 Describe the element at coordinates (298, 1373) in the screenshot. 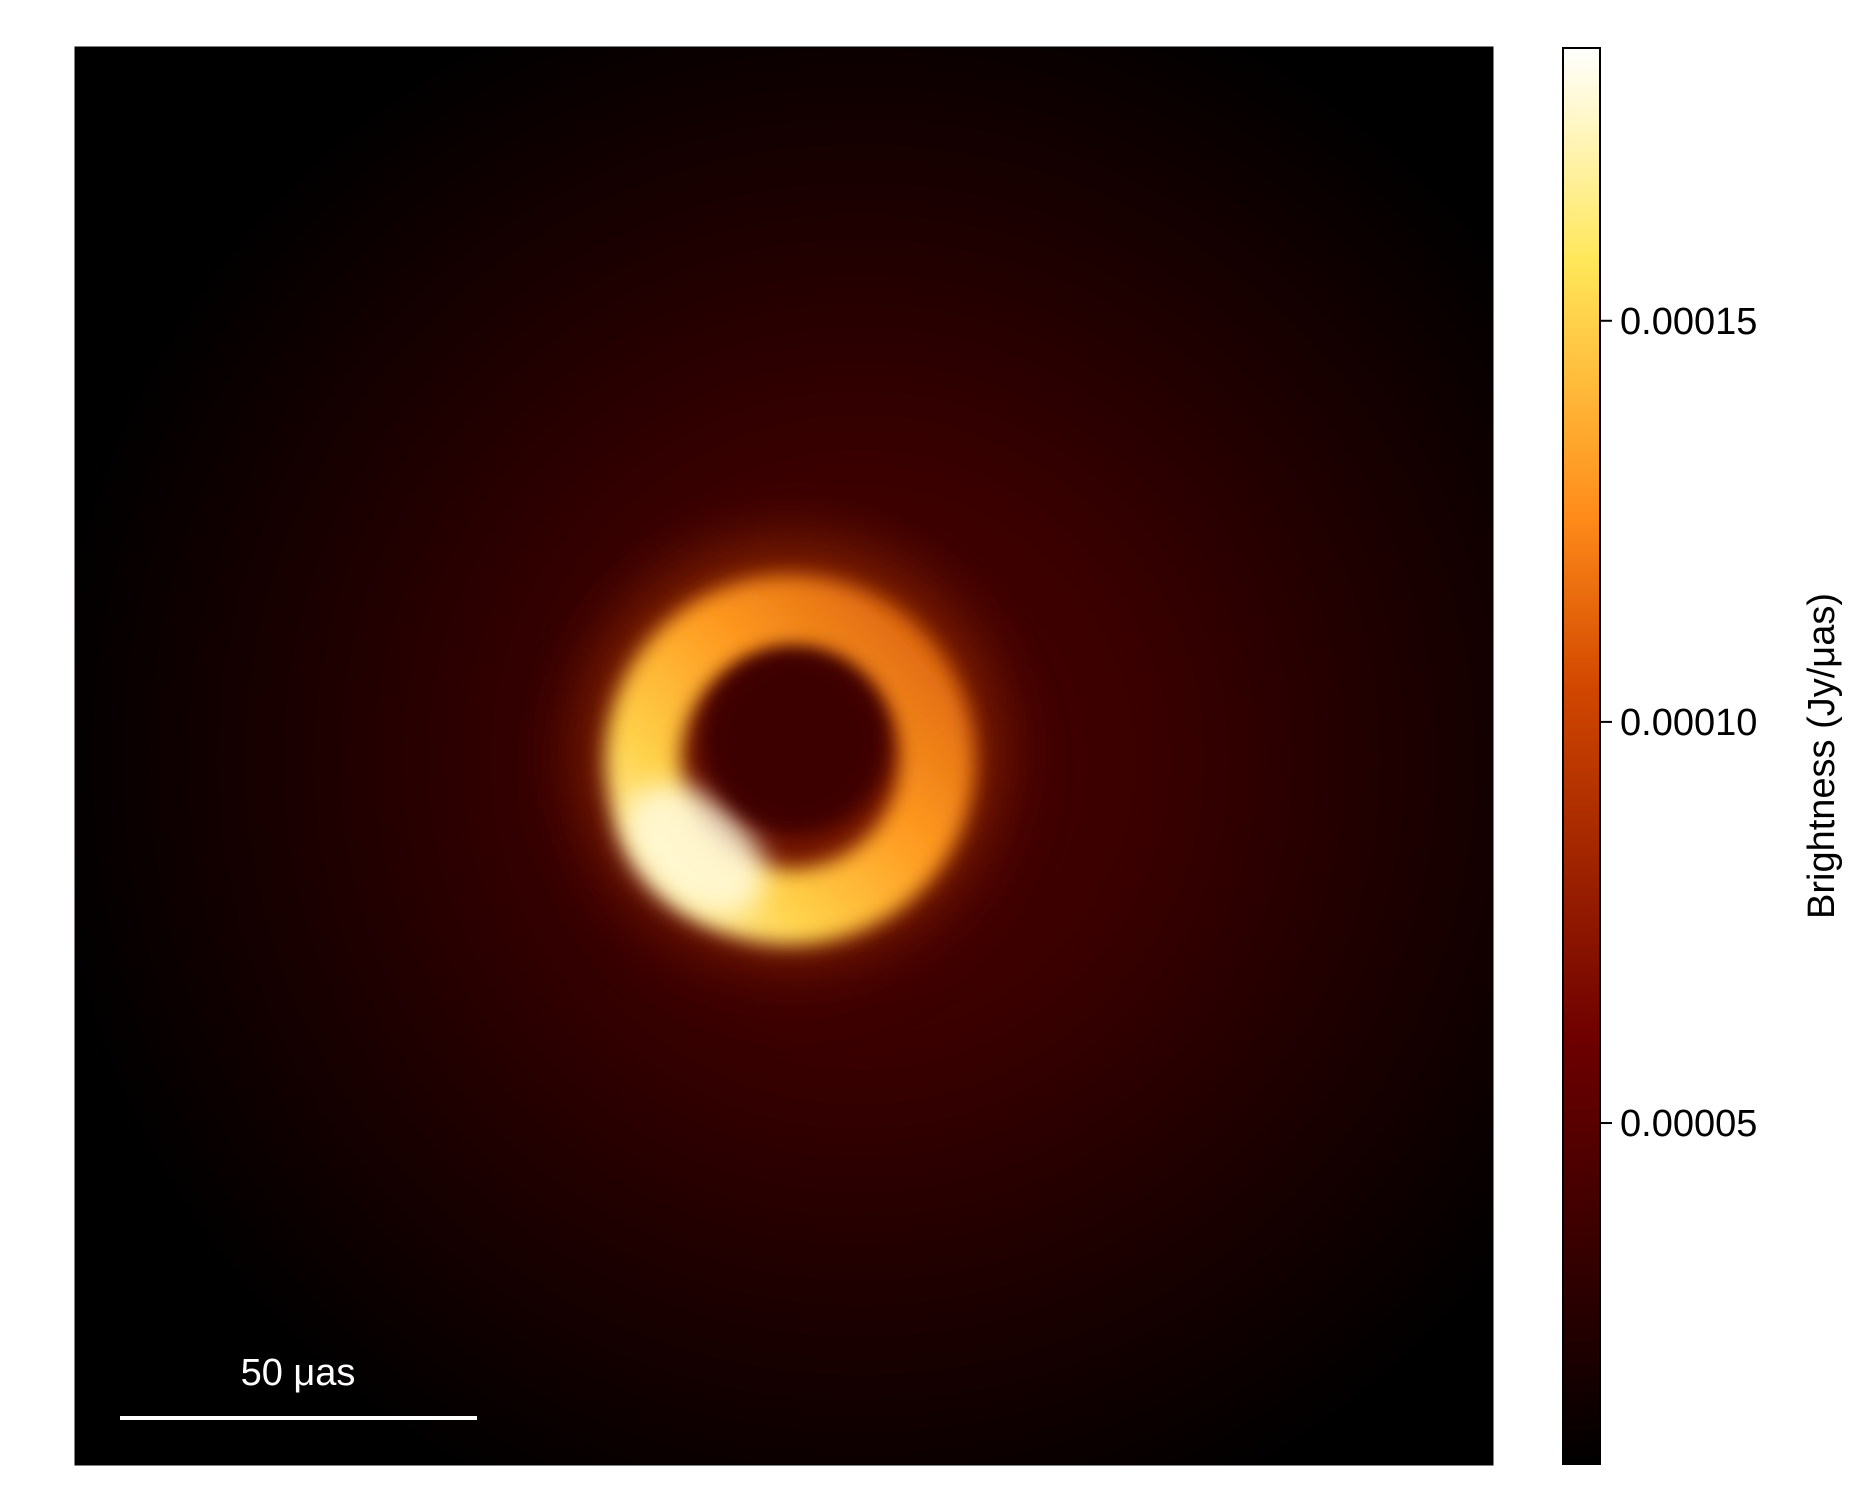

I see `scale-bar-label: 50 μas` at that location.